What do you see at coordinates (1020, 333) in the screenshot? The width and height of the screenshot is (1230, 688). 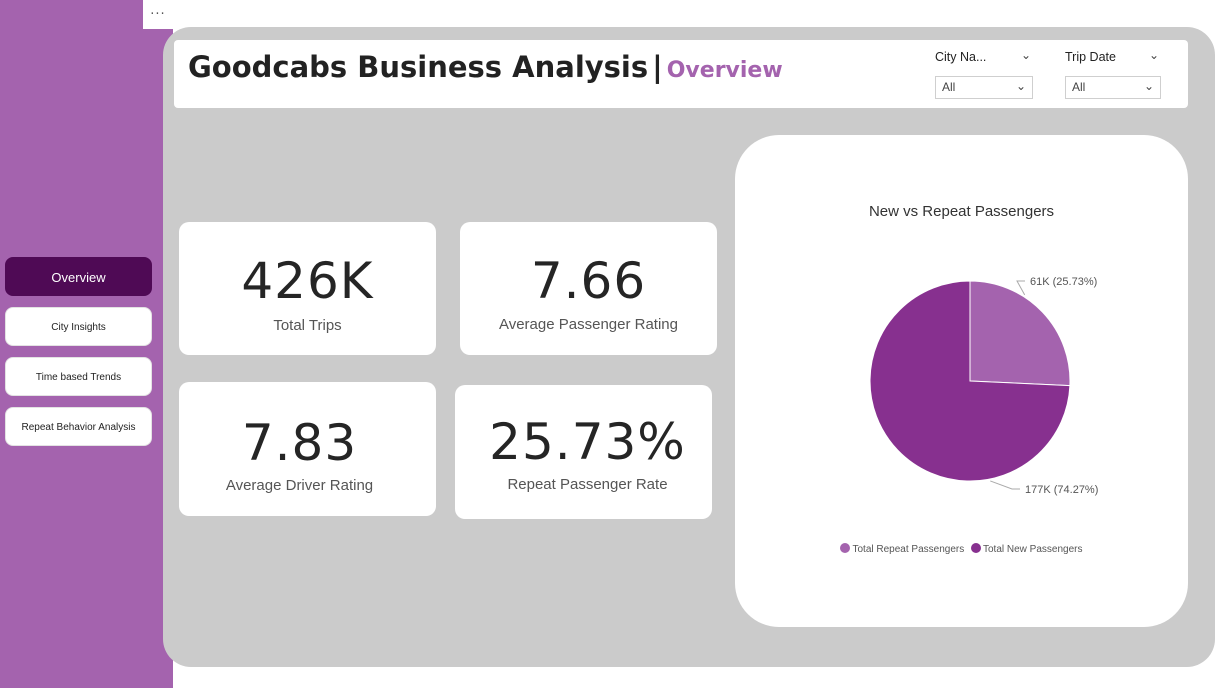 I see `pie-slice-repeat` at bounding box center [1020, 333].